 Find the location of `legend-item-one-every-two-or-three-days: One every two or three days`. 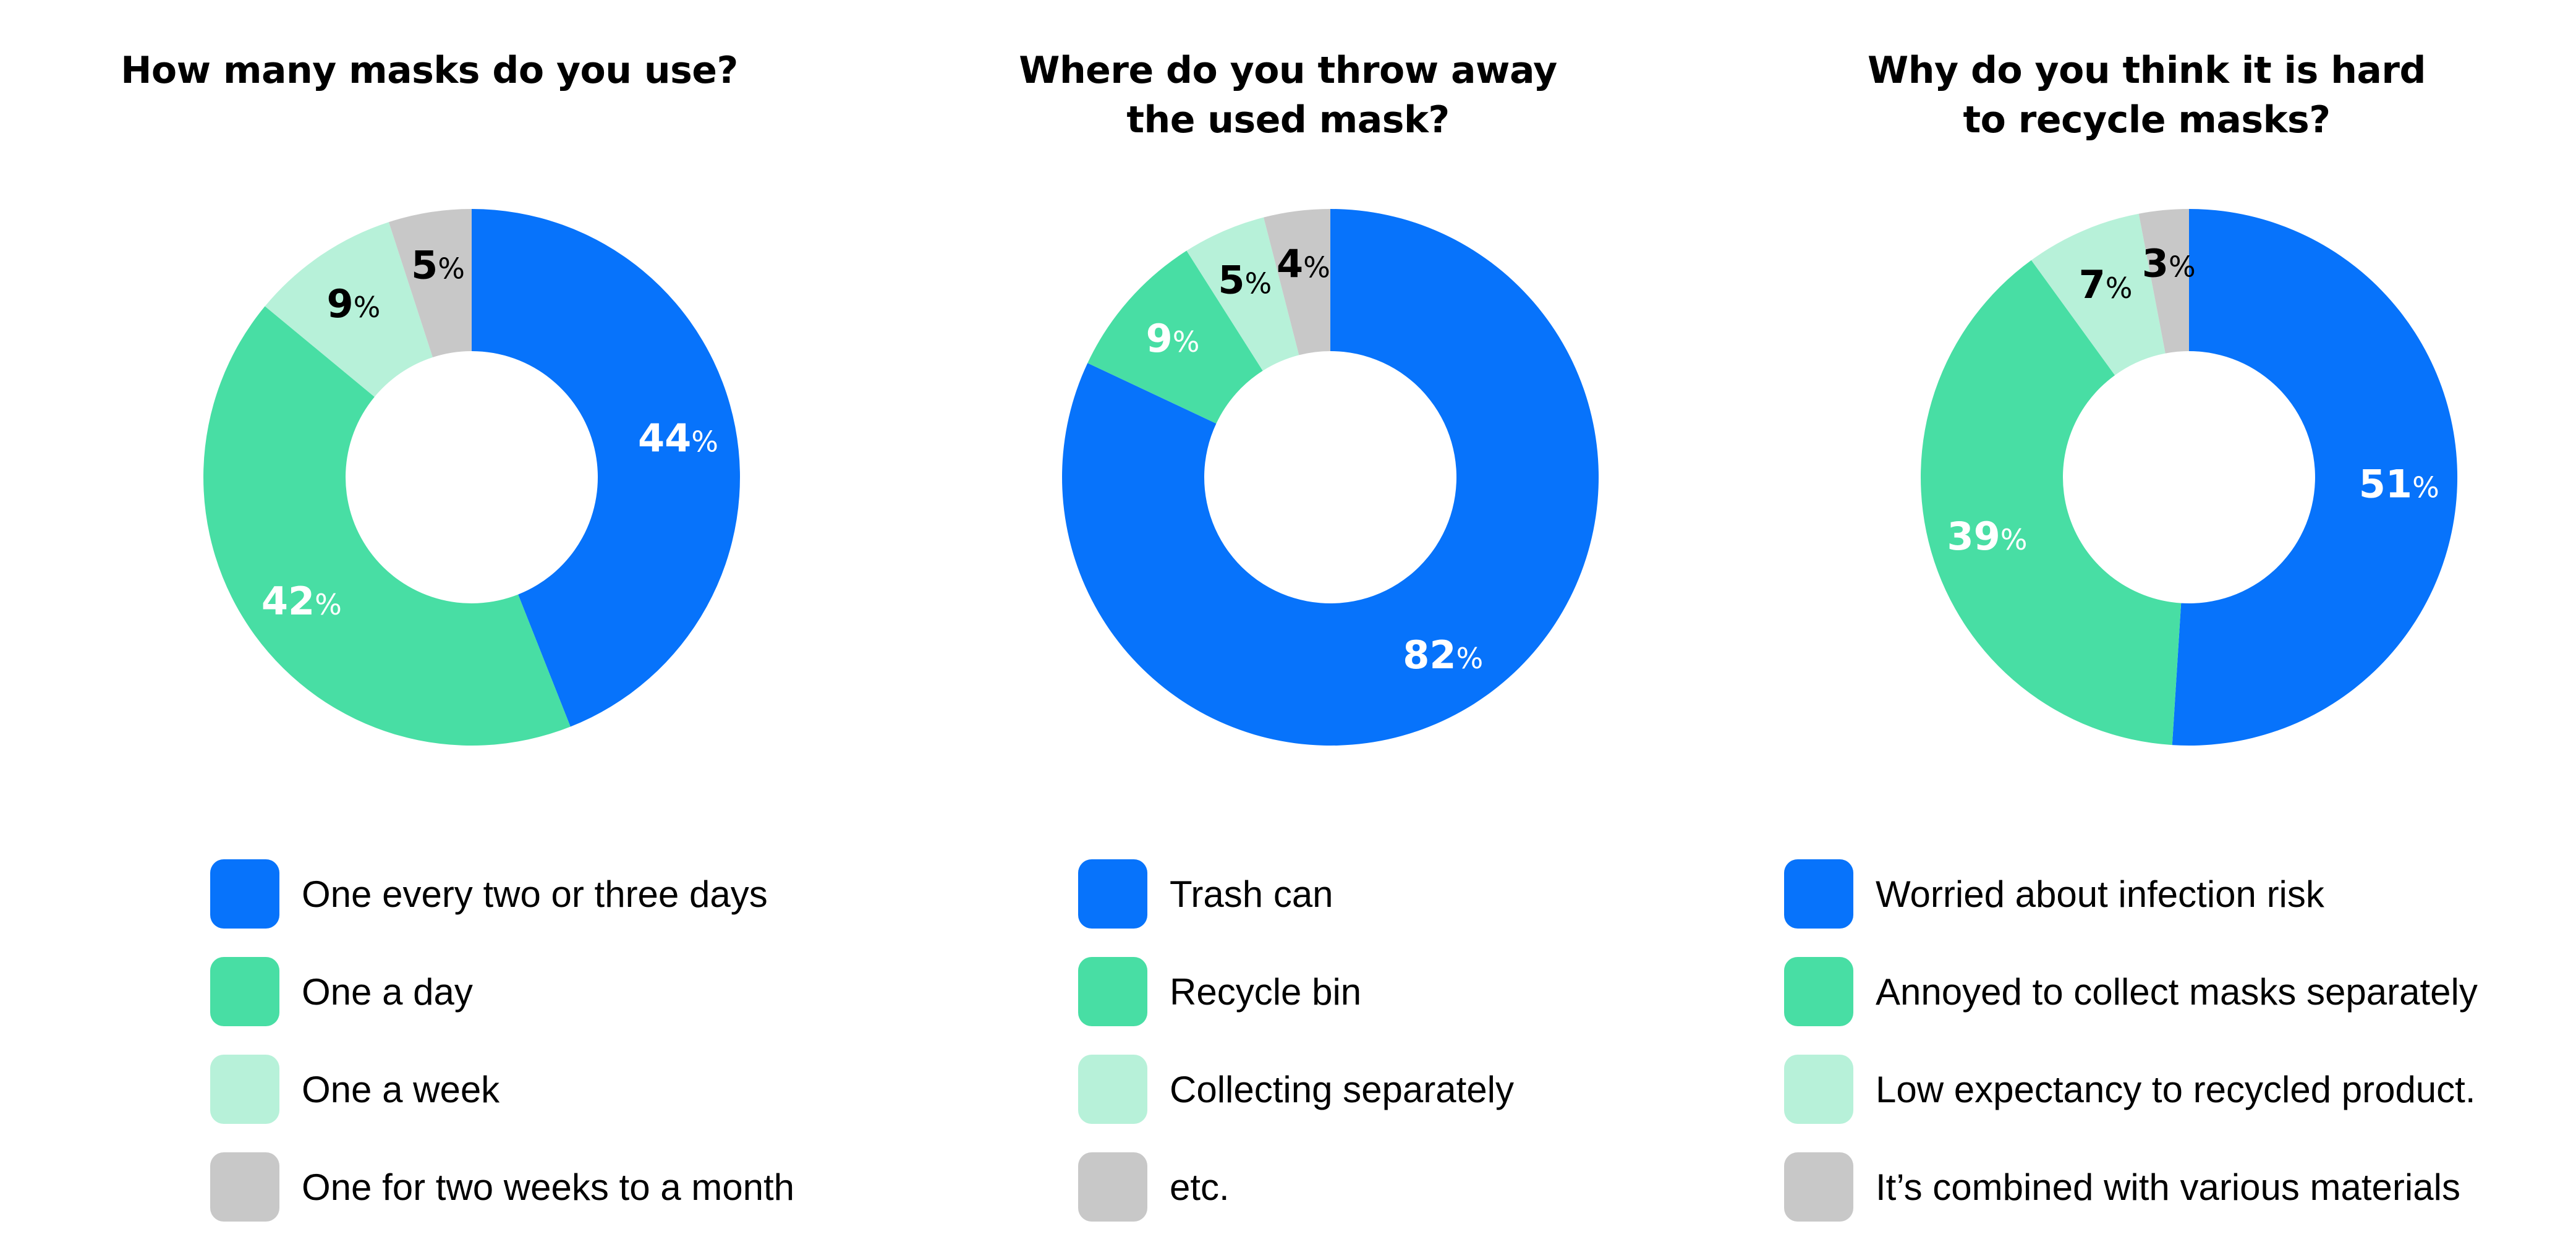

legend-item-one-every-two-or-three-days: One every two or three days is located at coordinates (489, 894).